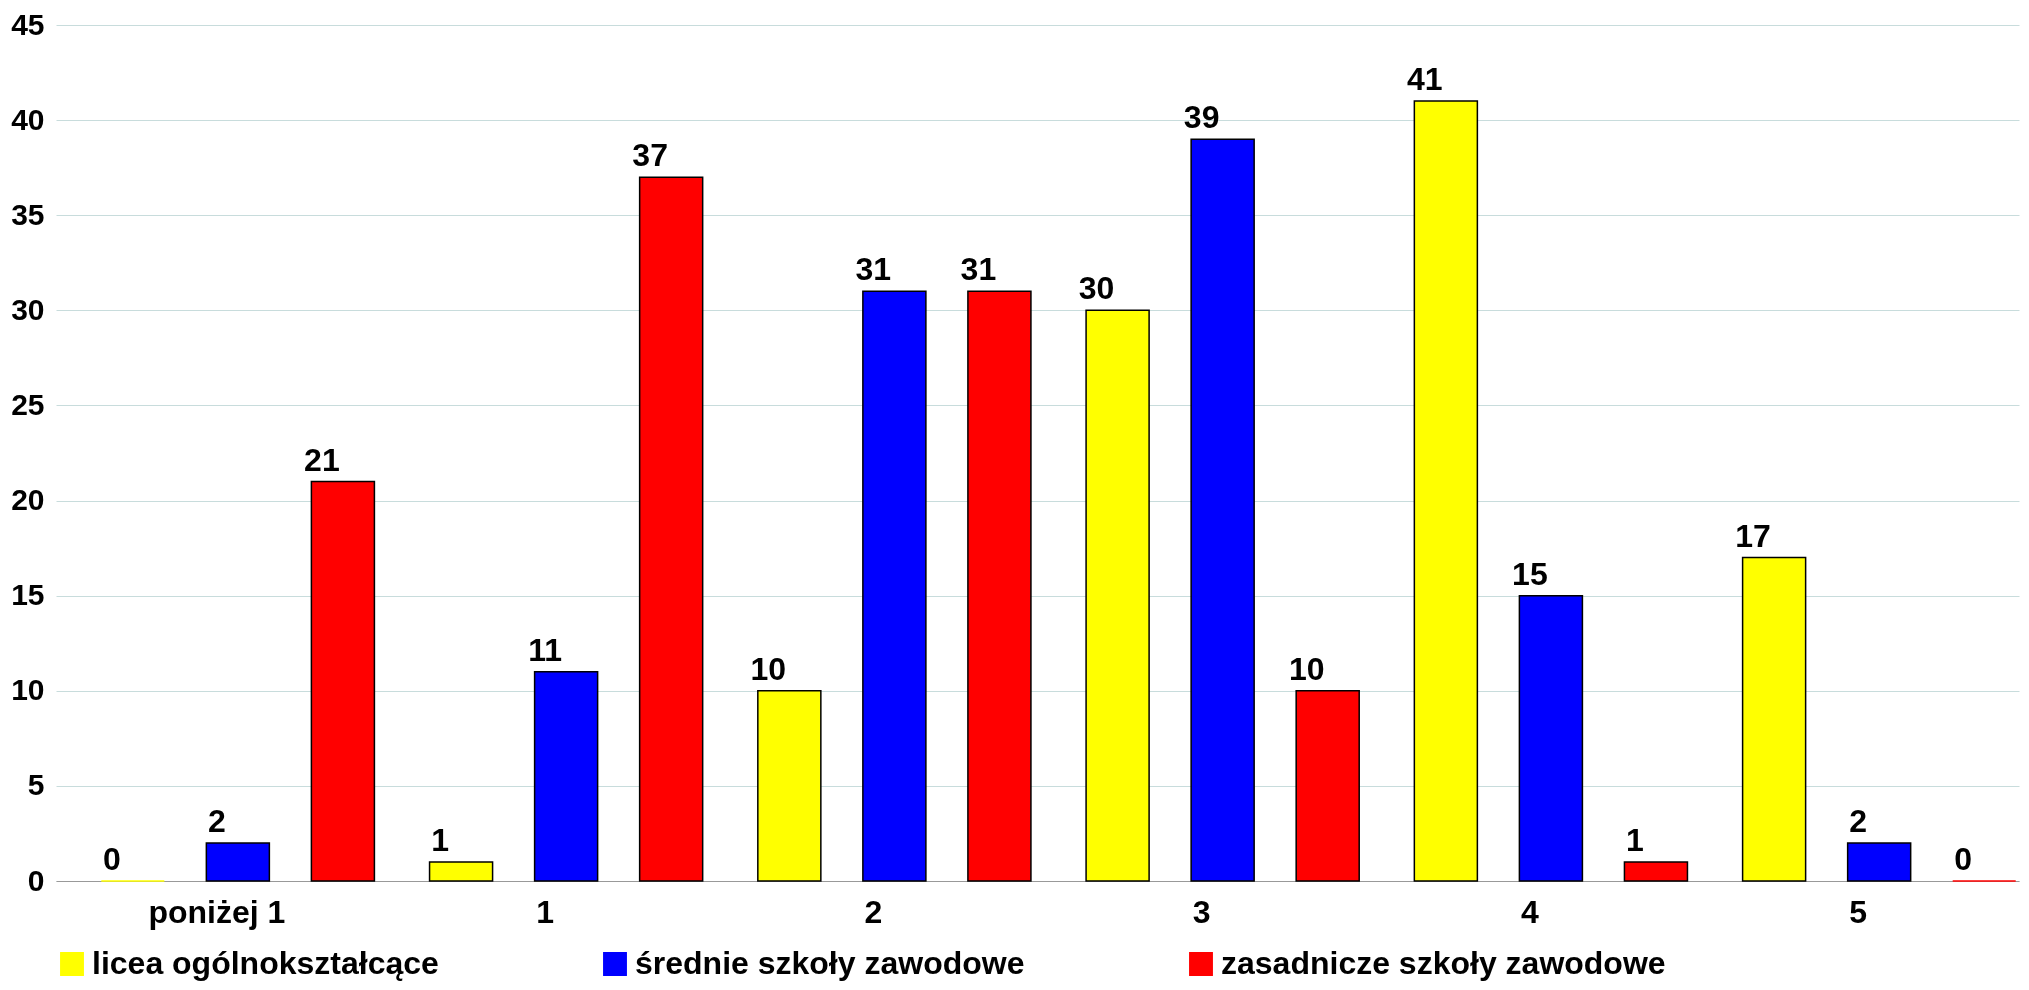  I want to click on data-label: 39, so click(1201, 117).